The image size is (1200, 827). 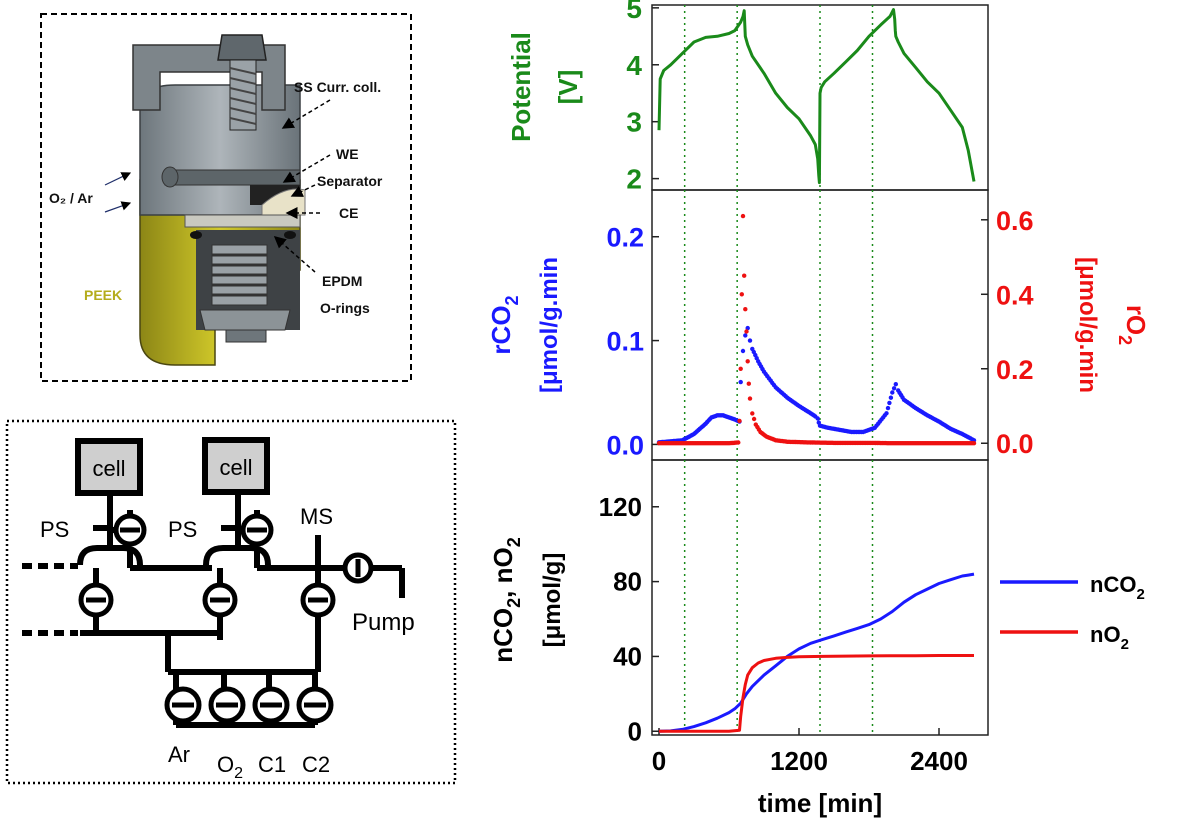 What do you see at coordinates (245, 320) in the screenshot?
I see `plunger-base` at bounding box center [245, 320].